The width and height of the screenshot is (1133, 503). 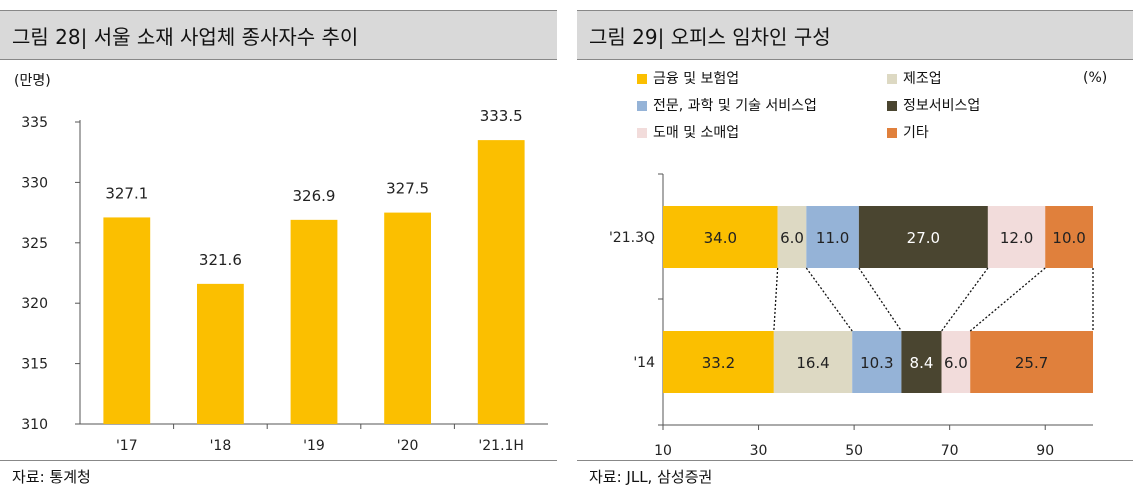 What do you see at coordinates (408, 446) in the screenshot?
I see `left-x-tick-label: '20` at bounding box center [408, 446].